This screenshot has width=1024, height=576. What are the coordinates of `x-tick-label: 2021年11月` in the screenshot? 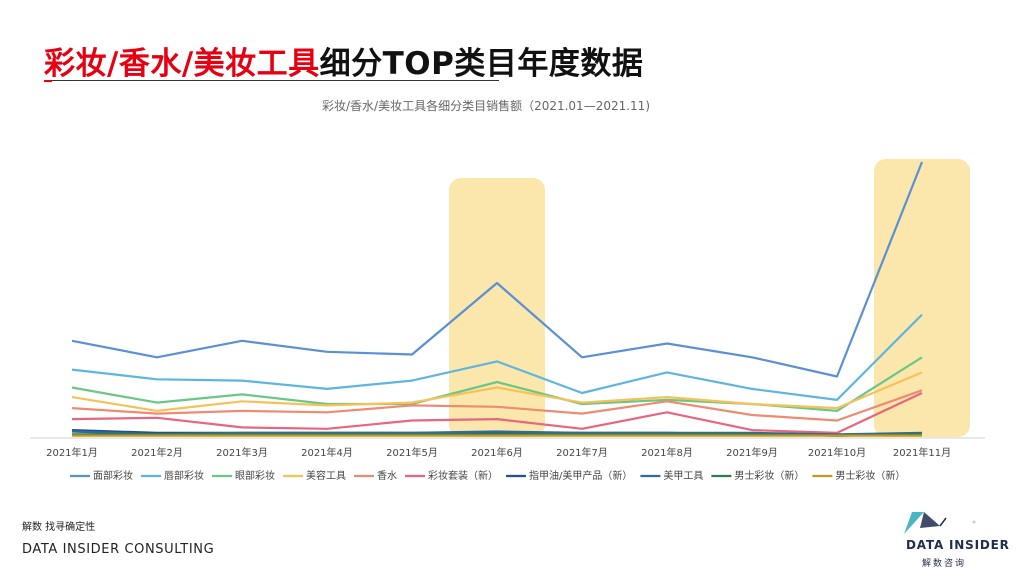 It's located at (922, 452).